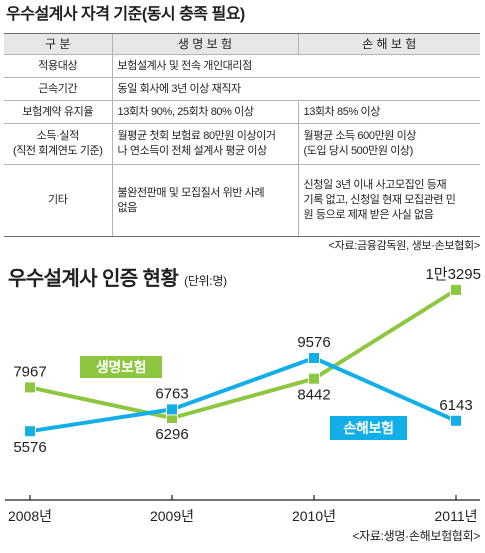  I want to click on data-label-life: 7967, so click(29, 371).